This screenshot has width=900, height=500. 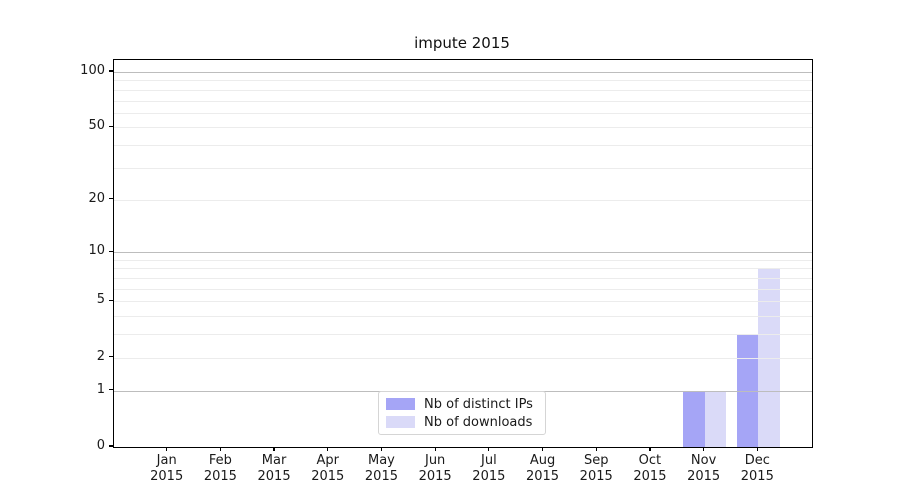 I want to click on x-tick-label-apr: Apr 2015, so click(x=328, y=468).